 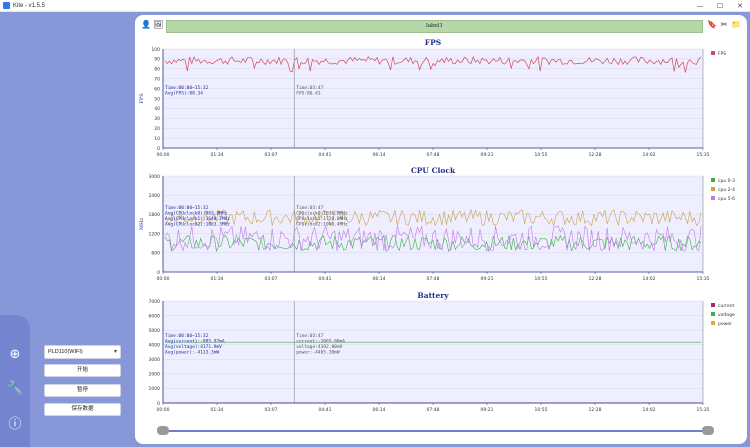 I want to click on x-tick-label: 03:07, so click(x=271, y=410).